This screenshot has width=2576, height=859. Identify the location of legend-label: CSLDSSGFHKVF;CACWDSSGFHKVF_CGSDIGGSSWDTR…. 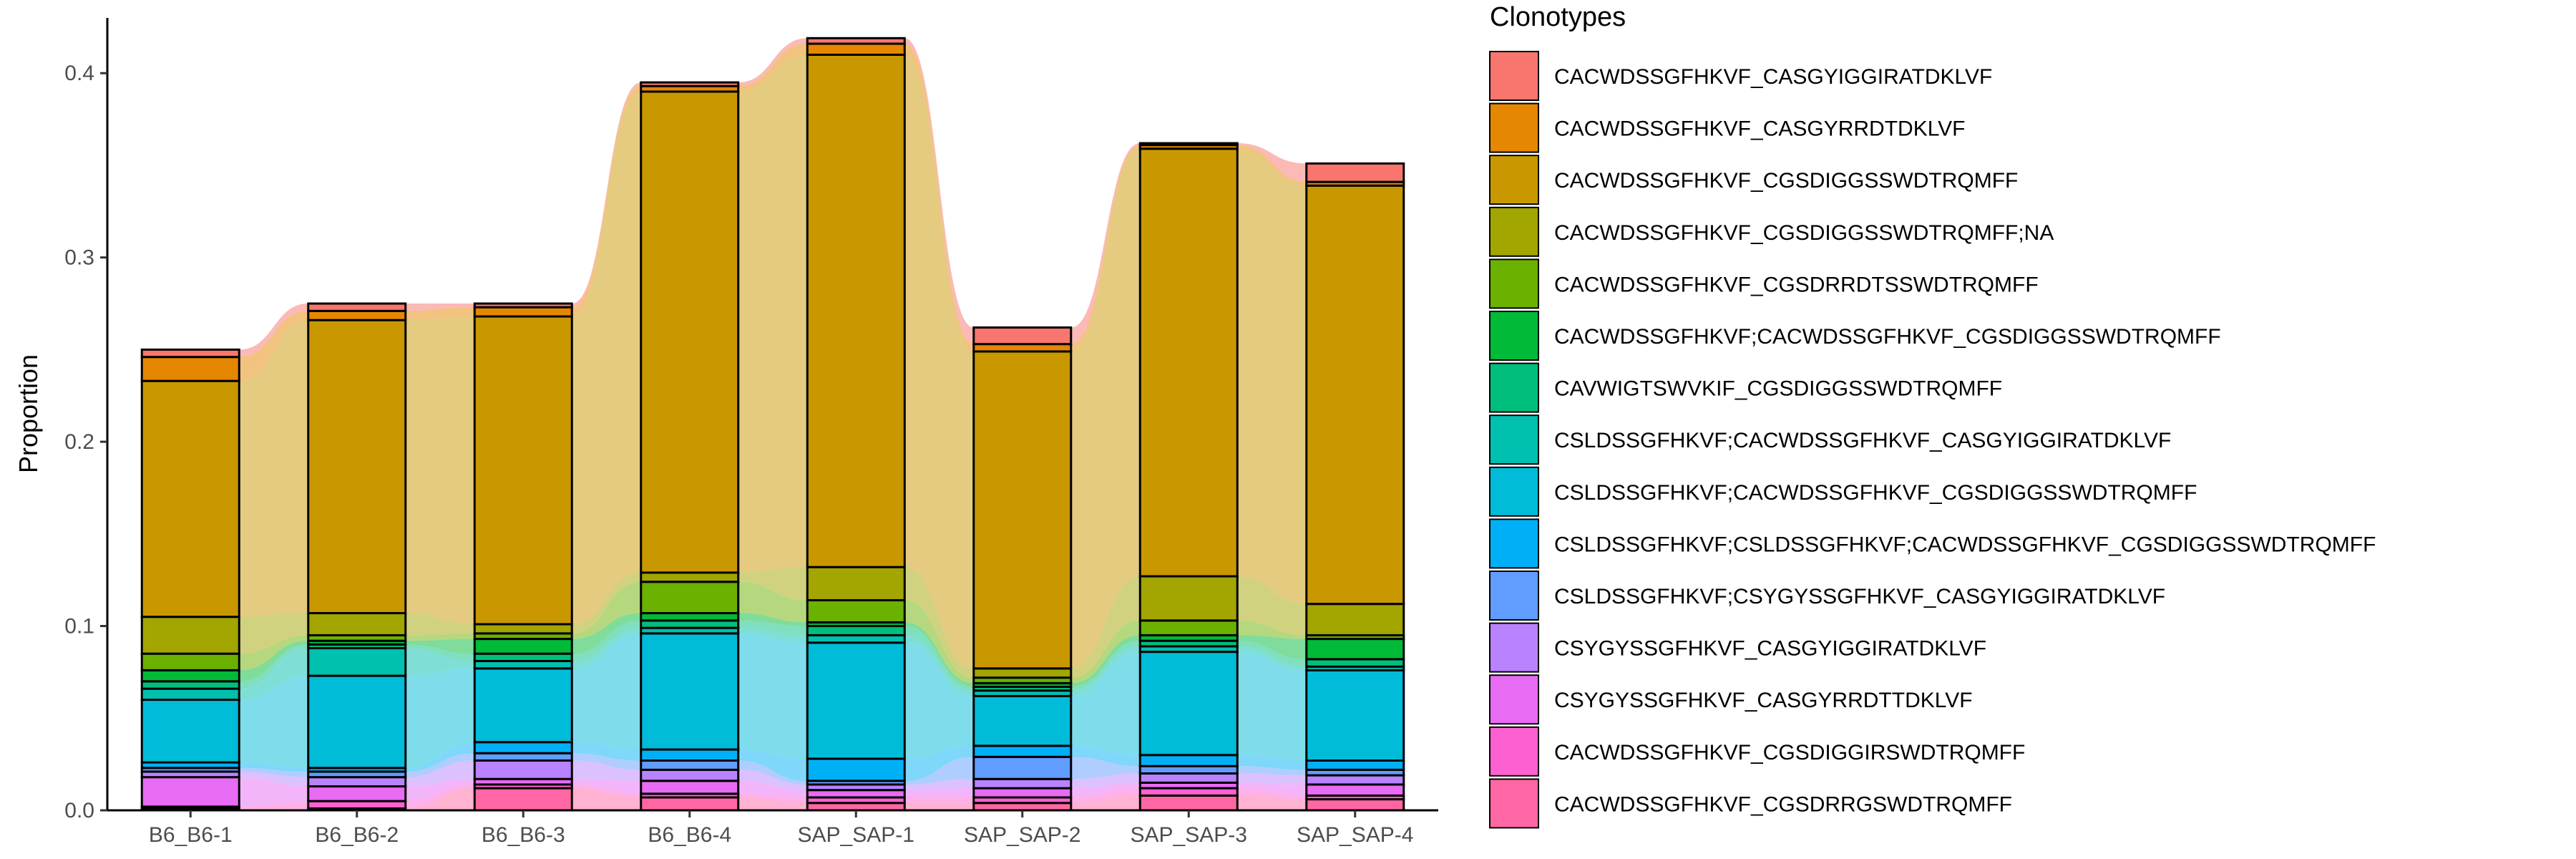
(1875, 493).